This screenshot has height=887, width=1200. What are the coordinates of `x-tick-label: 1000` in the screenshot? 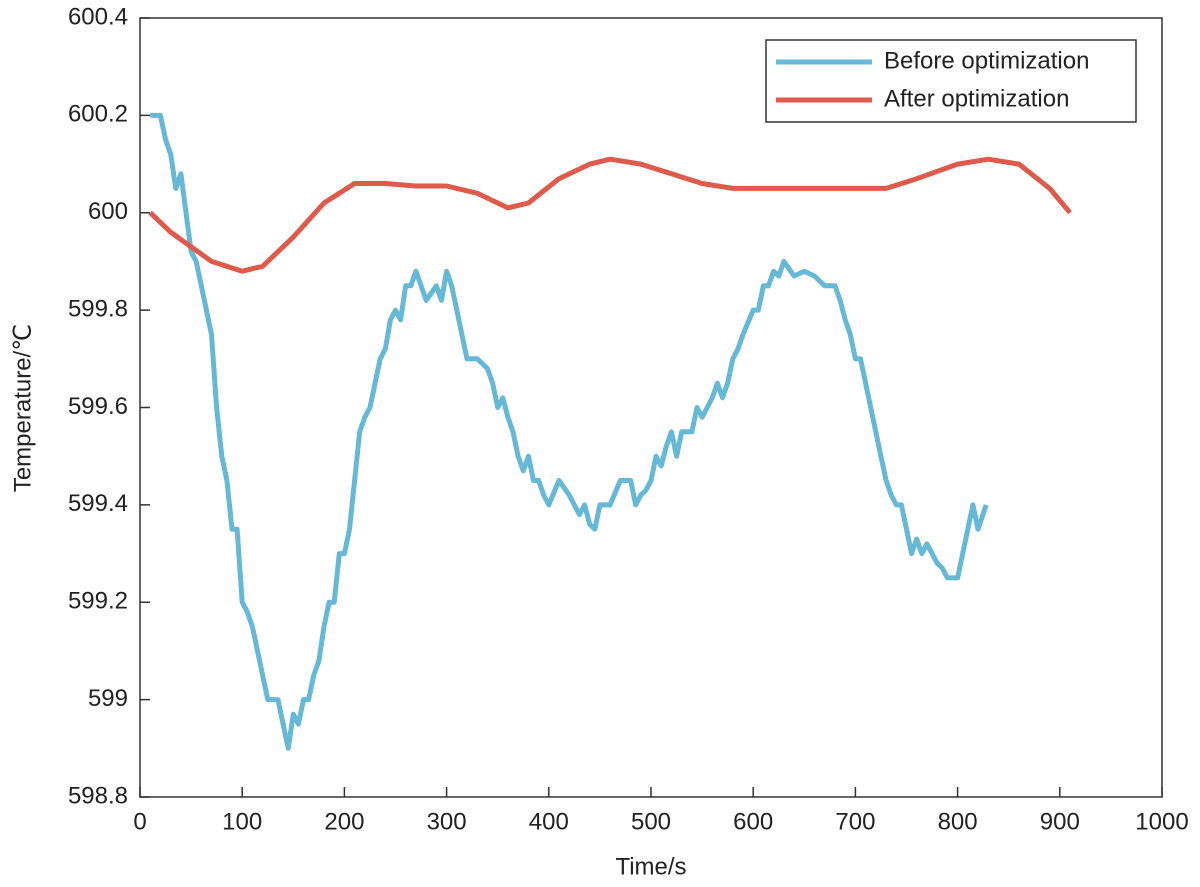 It's located at (1161, 821).